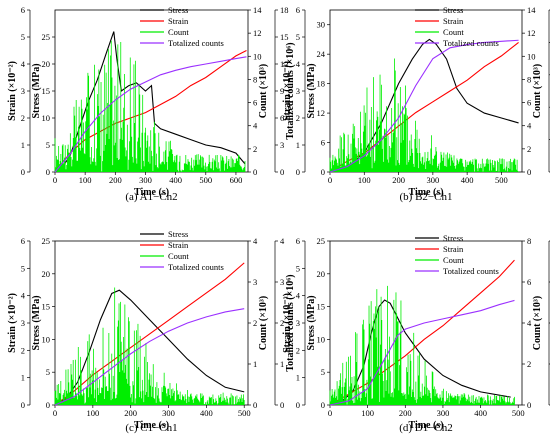  I want to click on stress-tick-label: 12, so click(321, 113).